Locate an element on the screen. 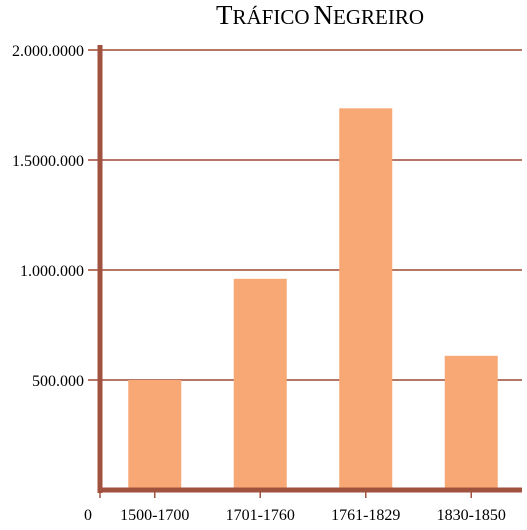 This screenshot has width=527, height=530. chart-title-initial: N is located at coordinates (324, 15).